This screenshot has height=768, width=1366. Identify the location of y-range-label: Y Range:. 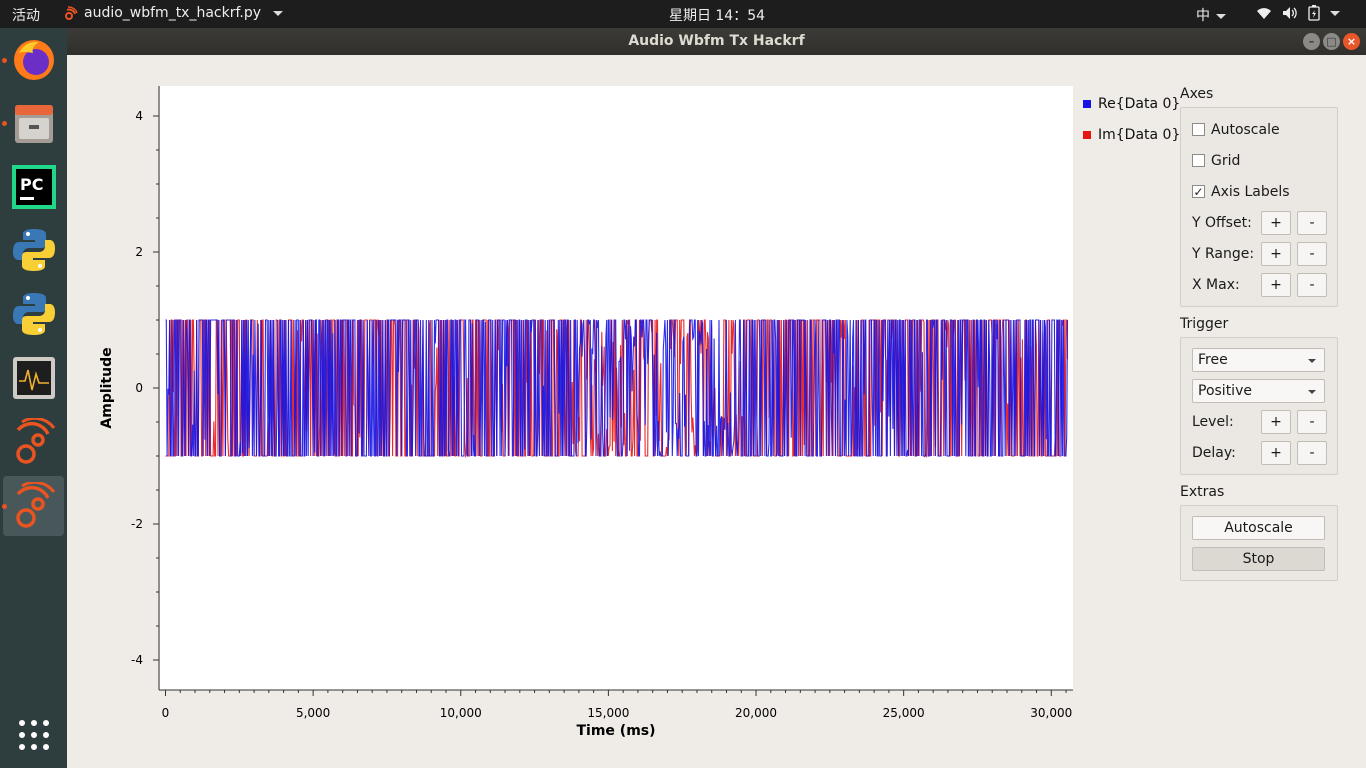
(1223, 253).